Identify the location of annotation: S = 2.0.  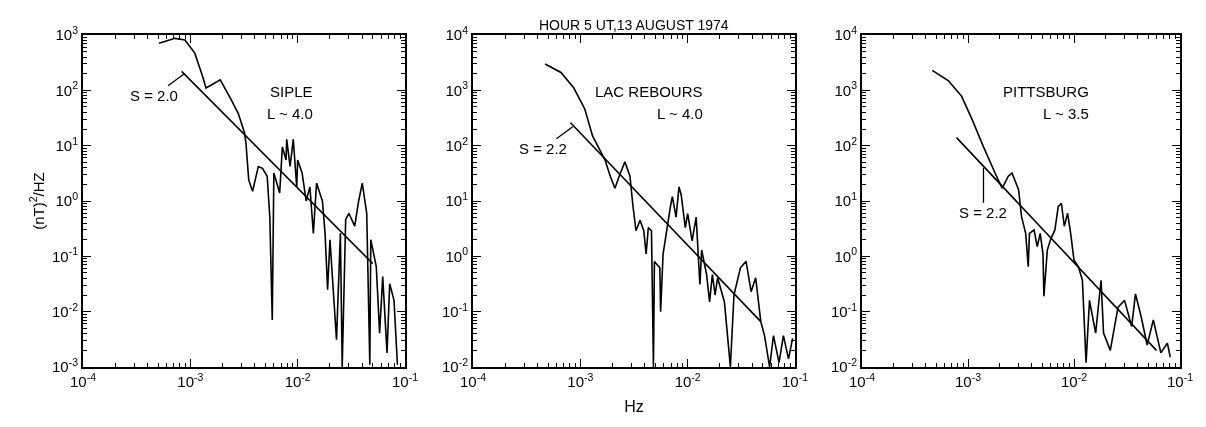
(154, 95).